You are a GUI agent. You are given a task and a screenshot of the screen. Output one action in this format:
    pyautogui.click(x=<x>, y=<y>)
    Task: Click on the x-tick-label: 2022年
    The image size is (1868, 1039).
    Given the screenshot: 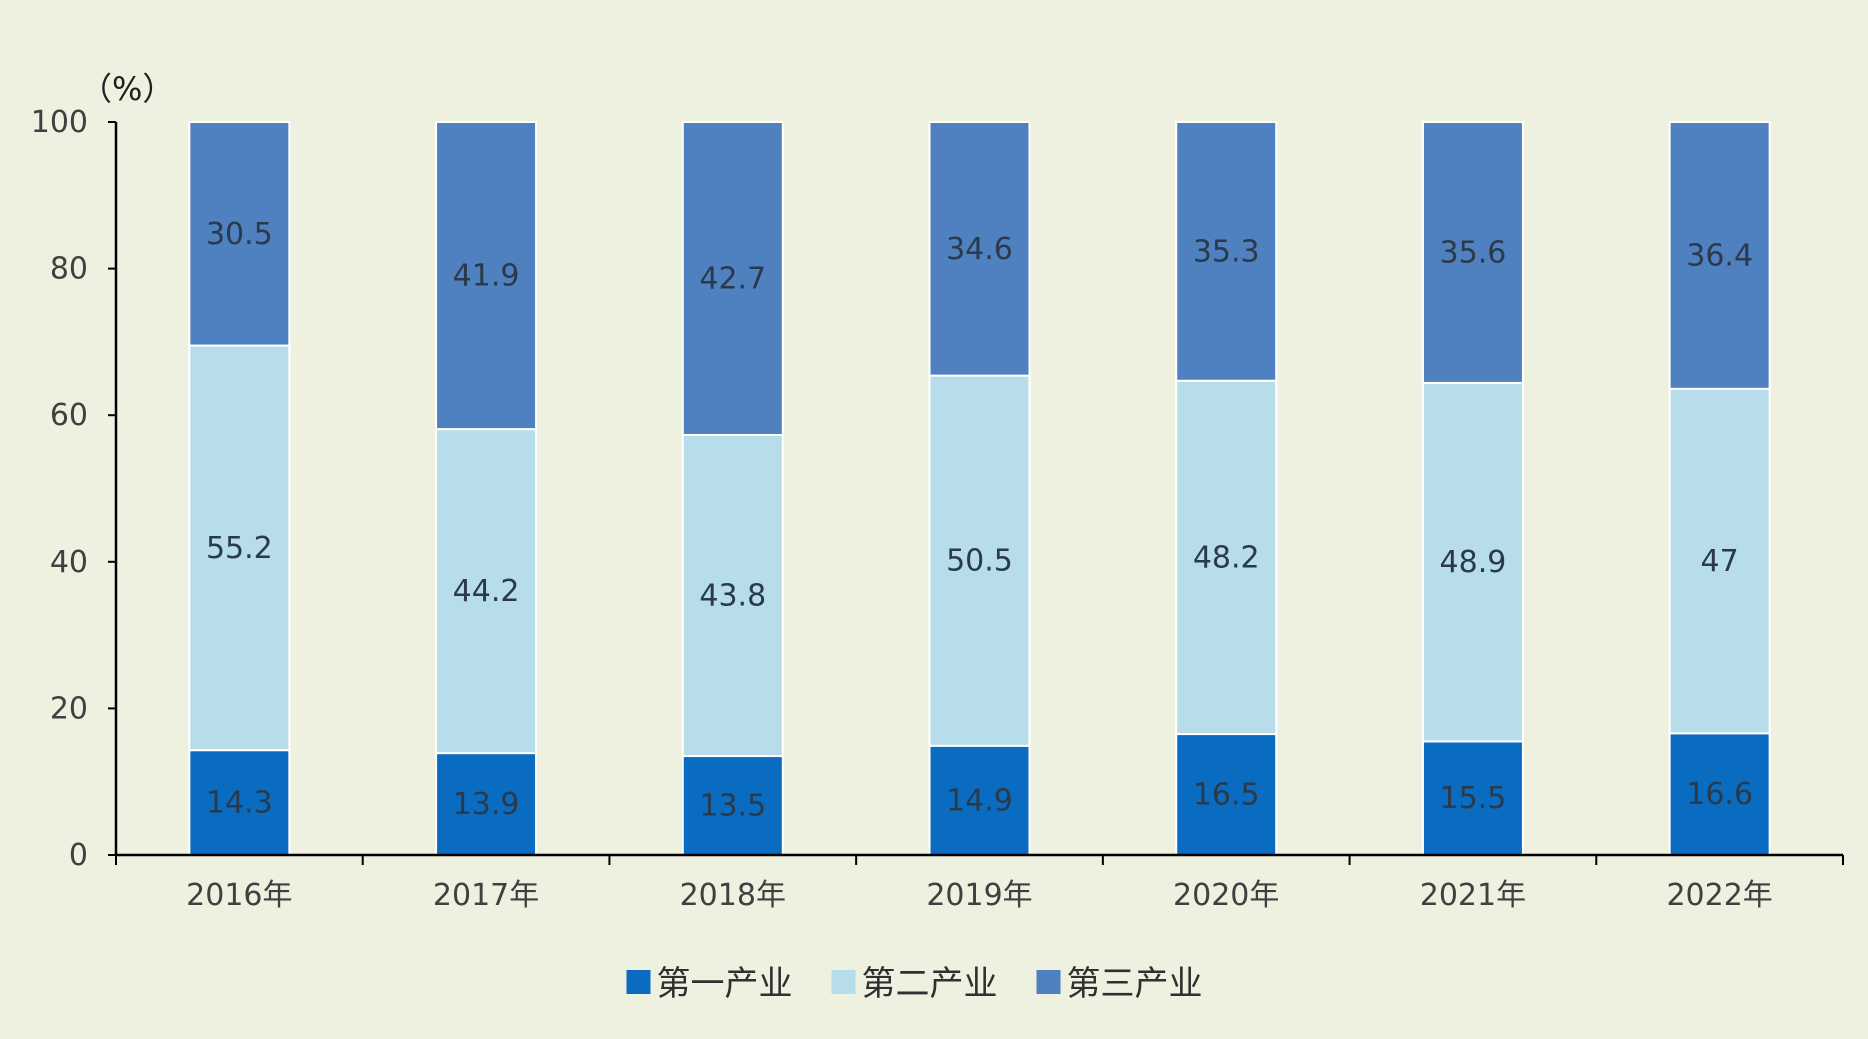 What is the action you would take?
    pyautogui.click(x=1719, y=895)
    